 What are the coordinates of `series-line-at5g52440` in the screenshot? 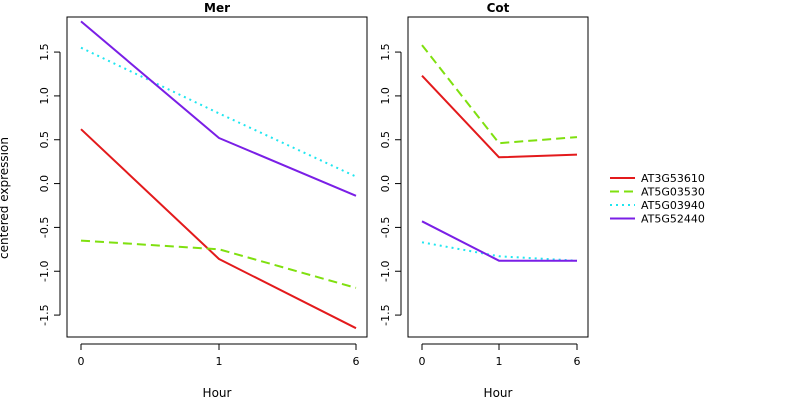 It's located at (499, 241).